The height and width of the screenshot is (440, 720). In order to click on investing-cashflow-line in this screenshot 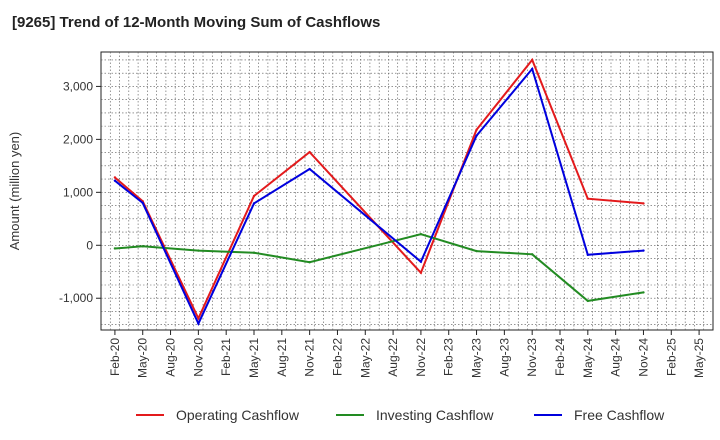, I will do `click(379, 267)`.